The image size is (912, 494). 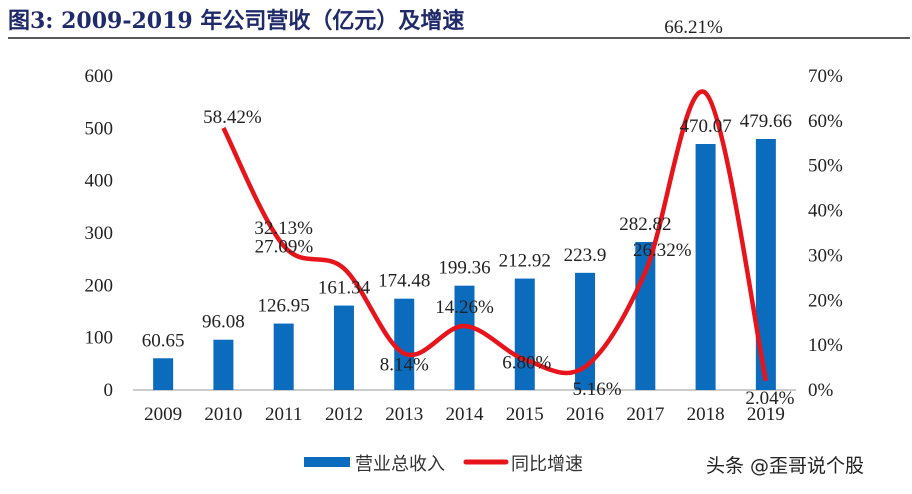 What do you see at coordinates (585, 414) in the screenshot?
I see `x-tick-label: 2016` at bounding box center [585, 414].